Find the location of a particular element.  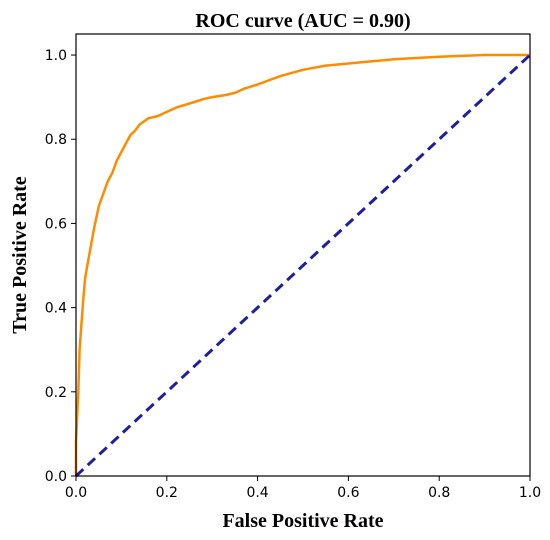

y-tick-label: 0.0 is located at coordinates (56, 477).